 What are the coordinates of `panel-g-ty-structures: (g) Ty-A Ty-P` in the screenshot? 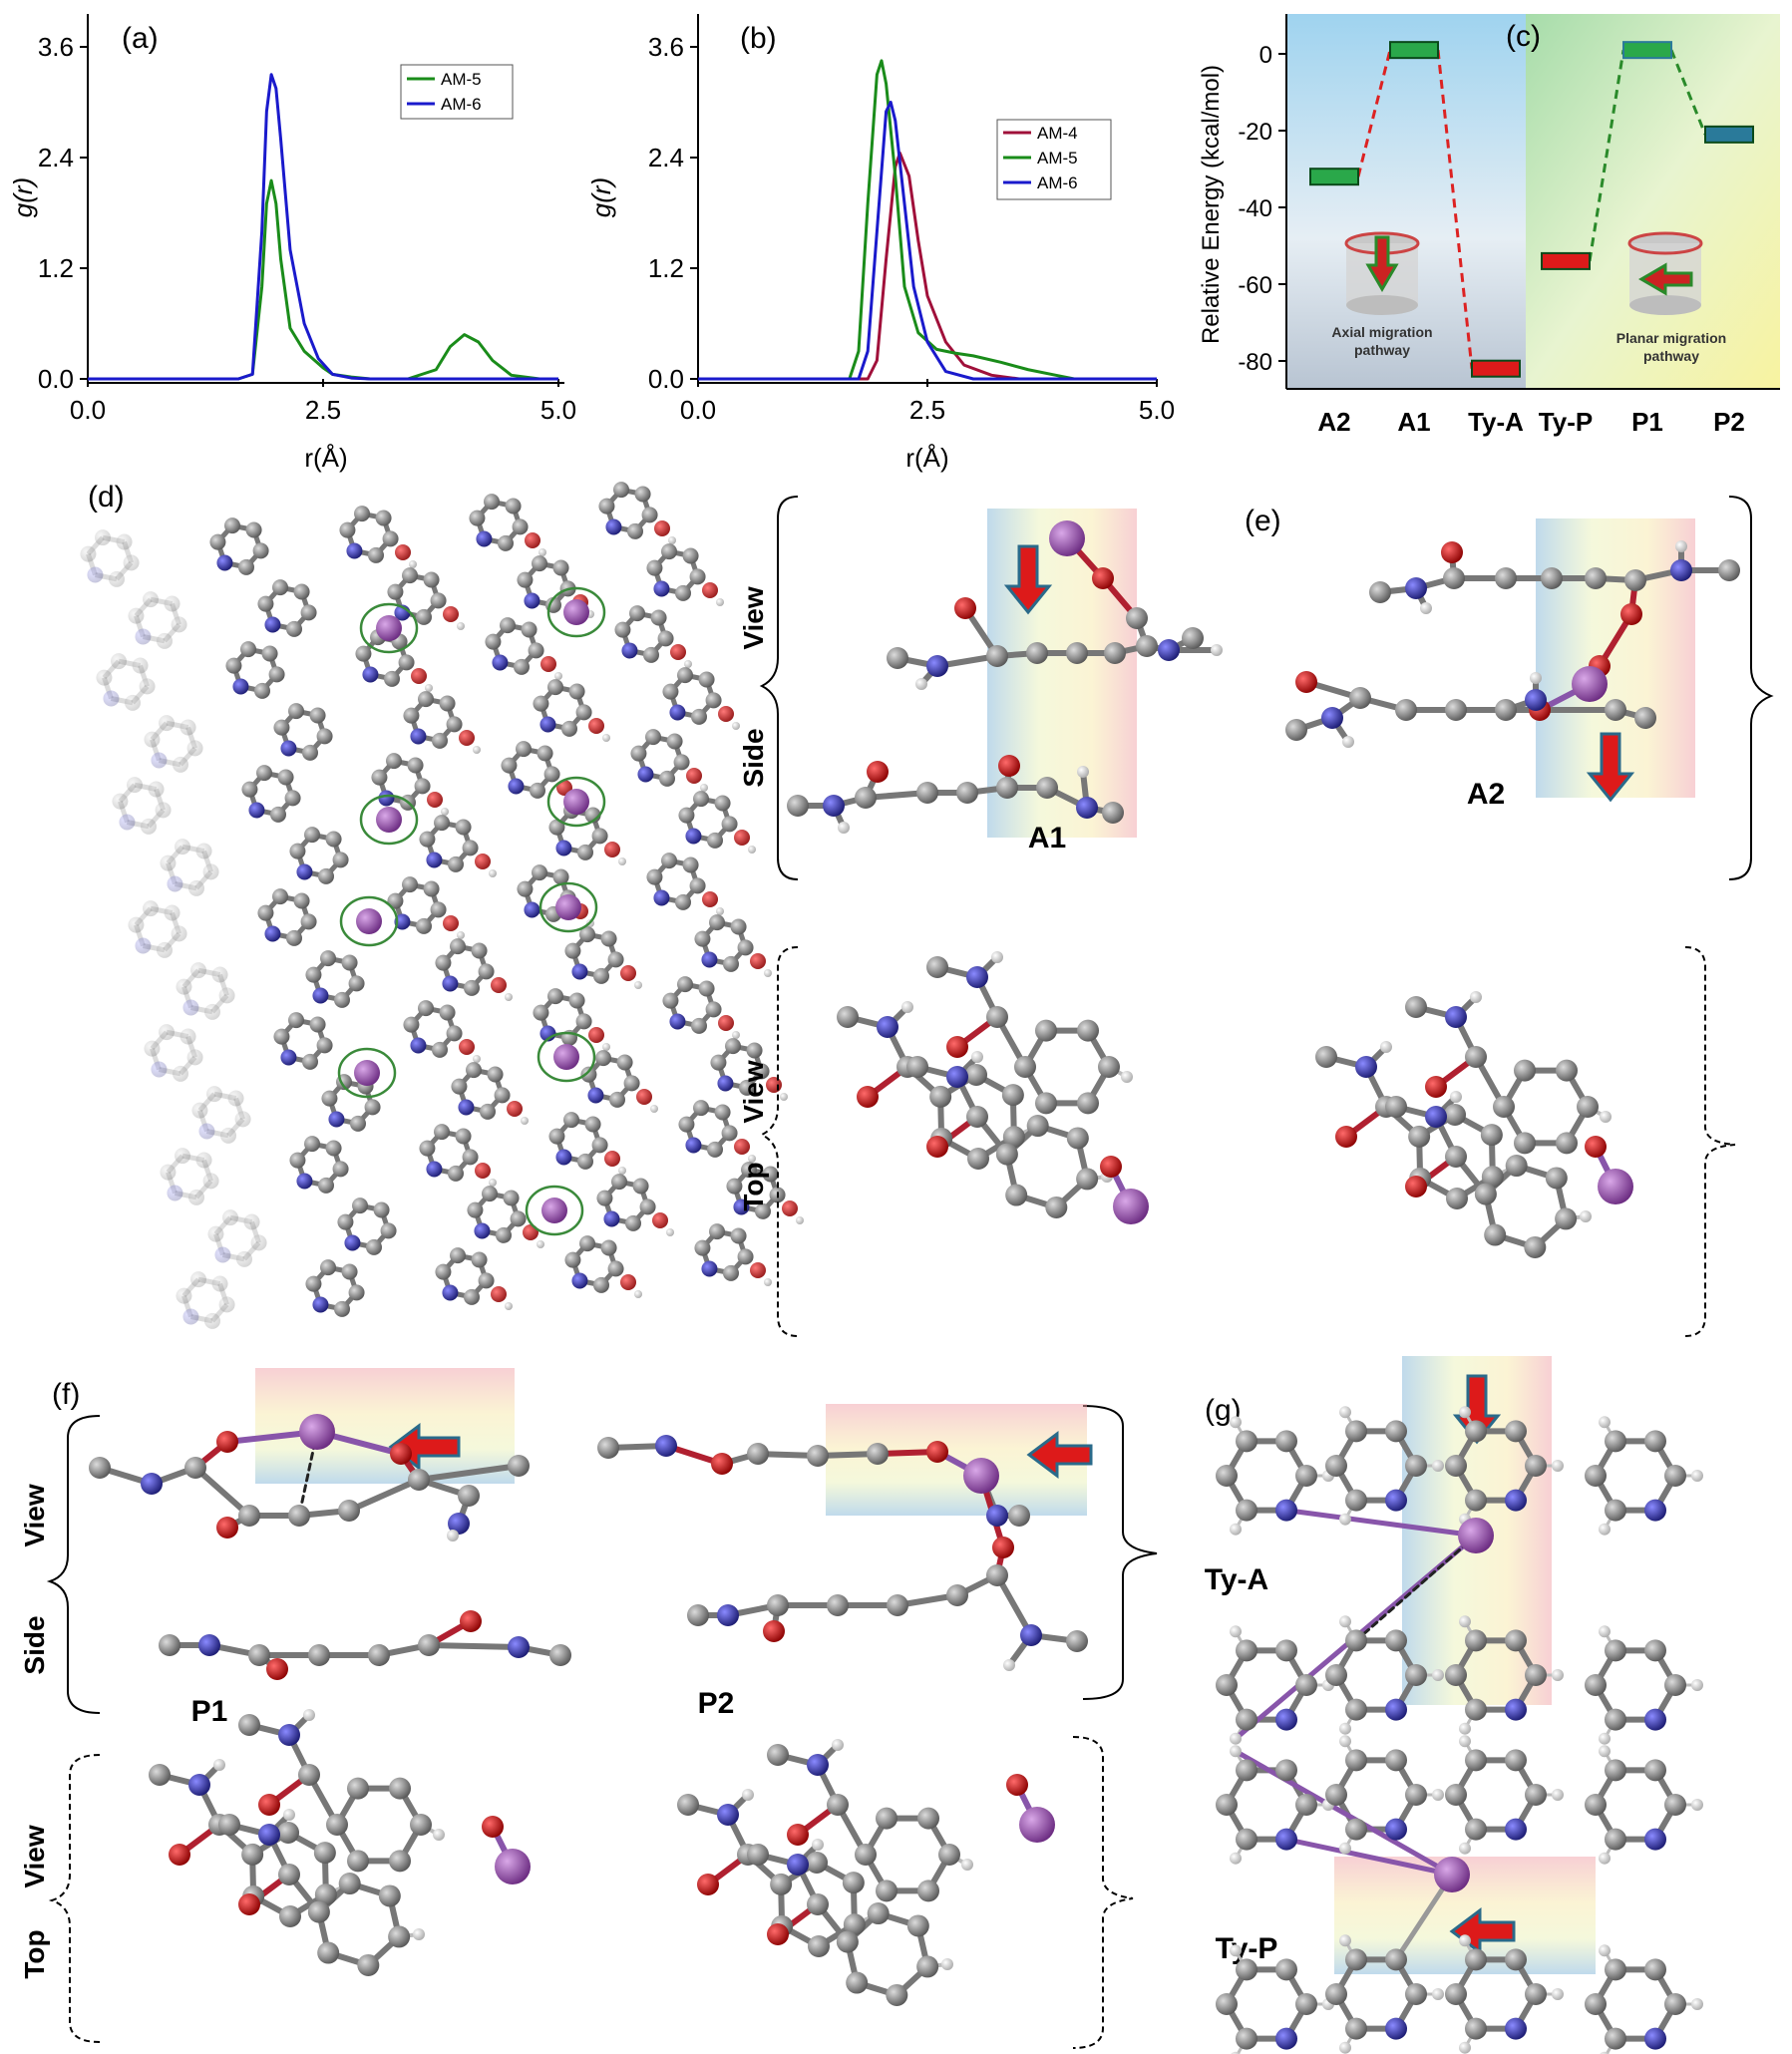 It's located at (1454, 1705).